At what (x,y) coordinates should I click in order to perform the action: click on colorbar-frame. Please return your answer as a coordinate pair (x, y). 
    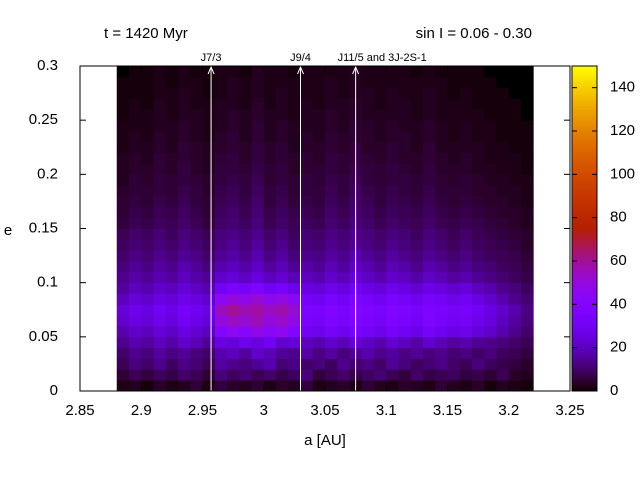
    Looking at the image, I should click on (584, 228).